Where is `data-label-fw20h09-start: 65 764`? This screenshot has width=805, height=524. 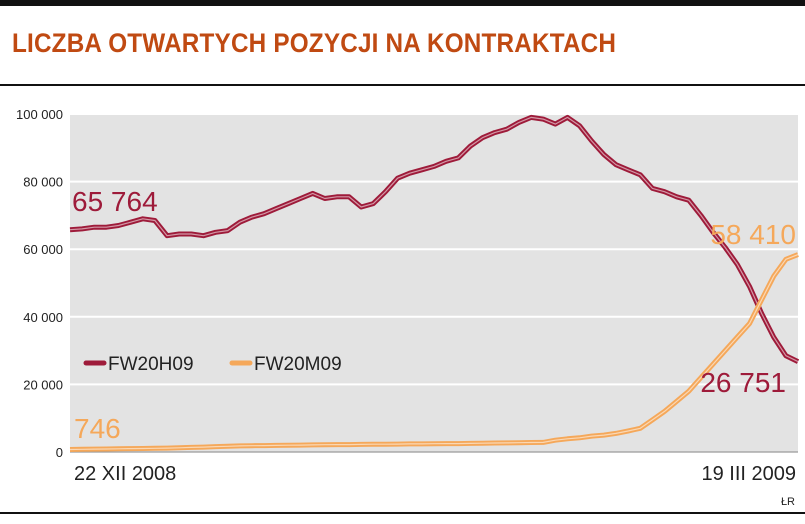
data-label-fw20h09-start: 65 764 is located at coordinates (115, 201).